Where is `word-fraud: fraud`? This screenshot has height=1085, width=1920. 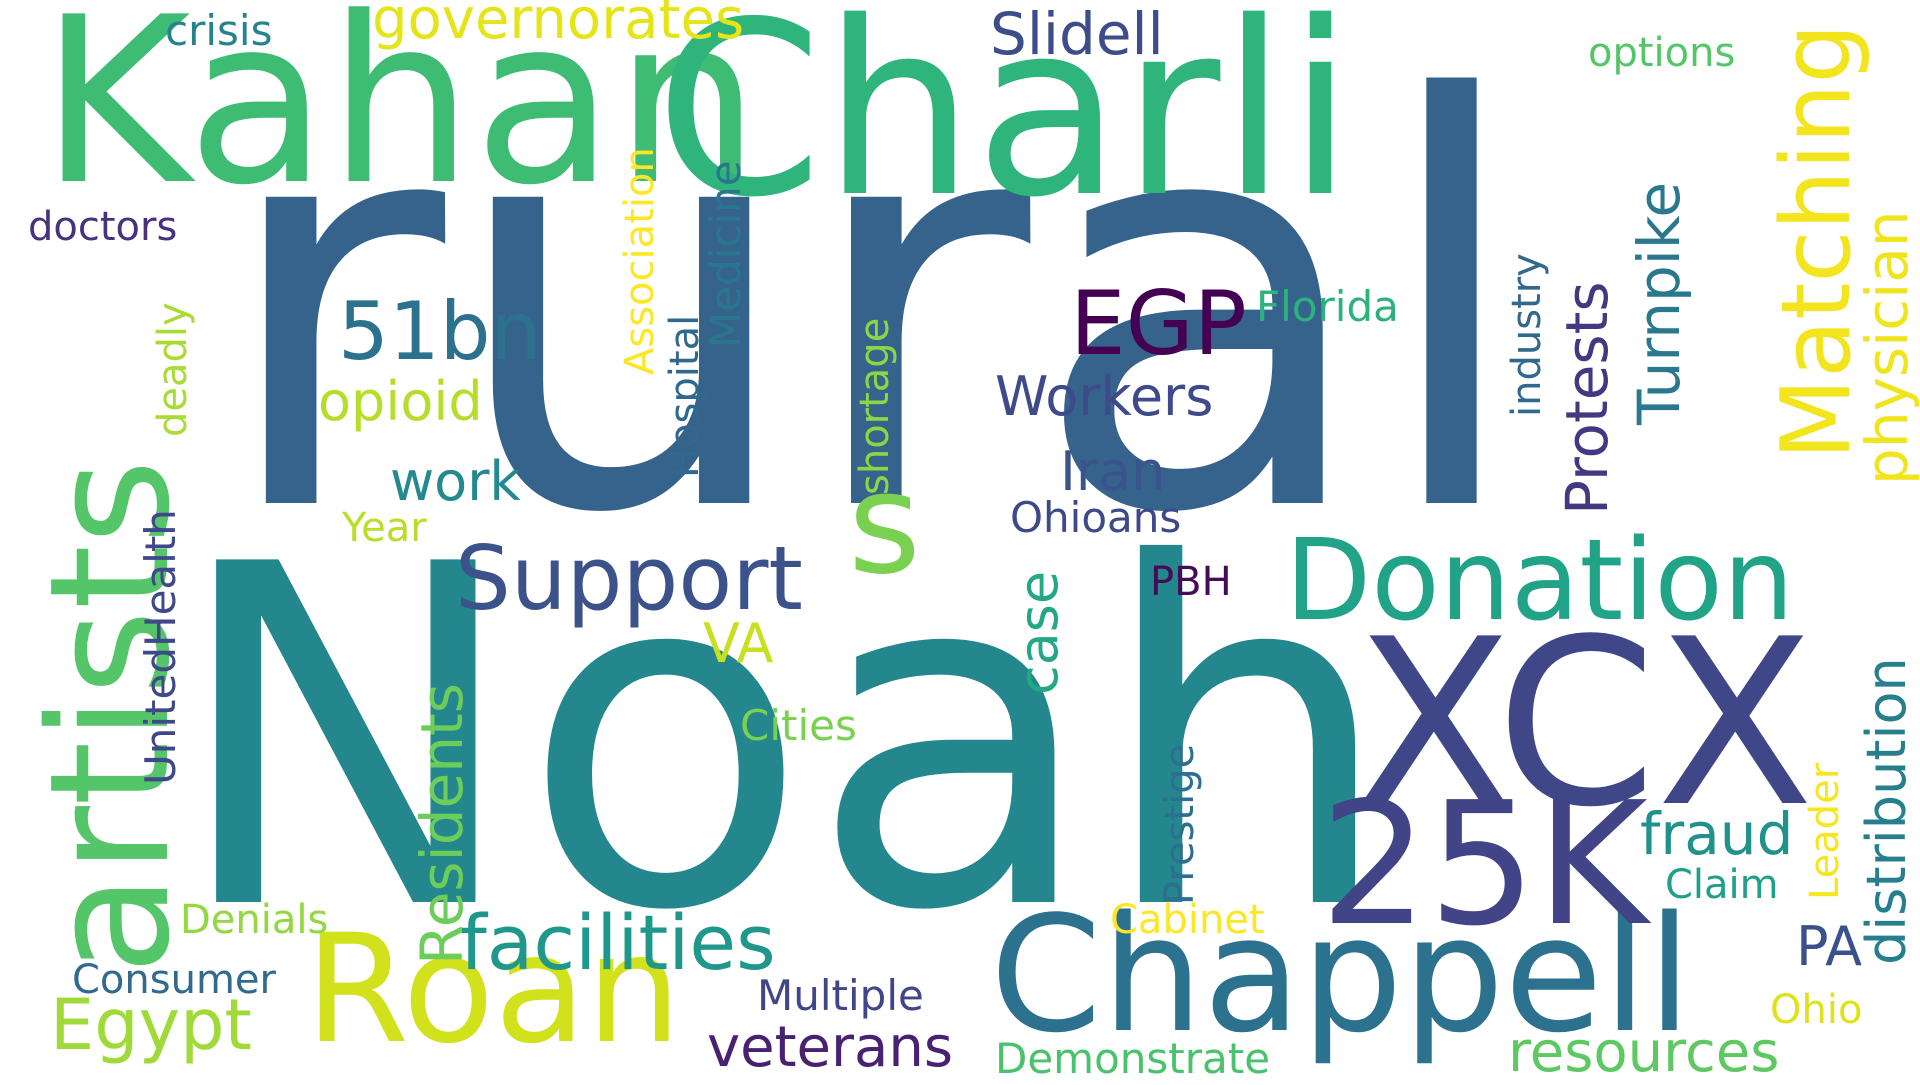 word-fraud: fraud is located at coordinates (1717, 834).